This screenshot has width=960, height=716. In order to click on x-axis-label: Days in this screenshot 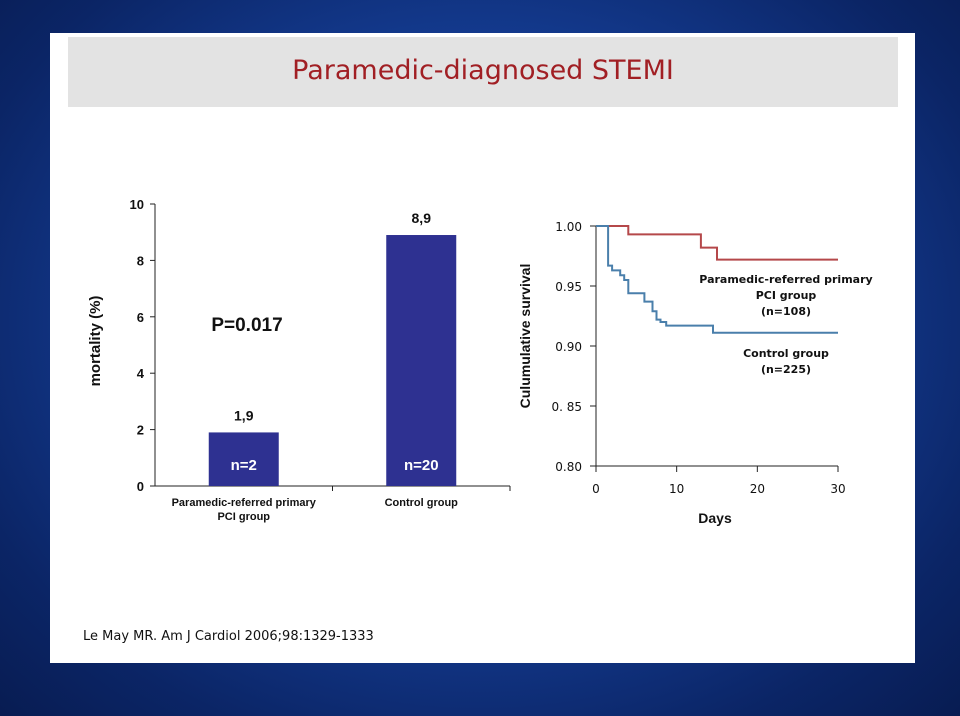, I will do `click(715, 518)`.